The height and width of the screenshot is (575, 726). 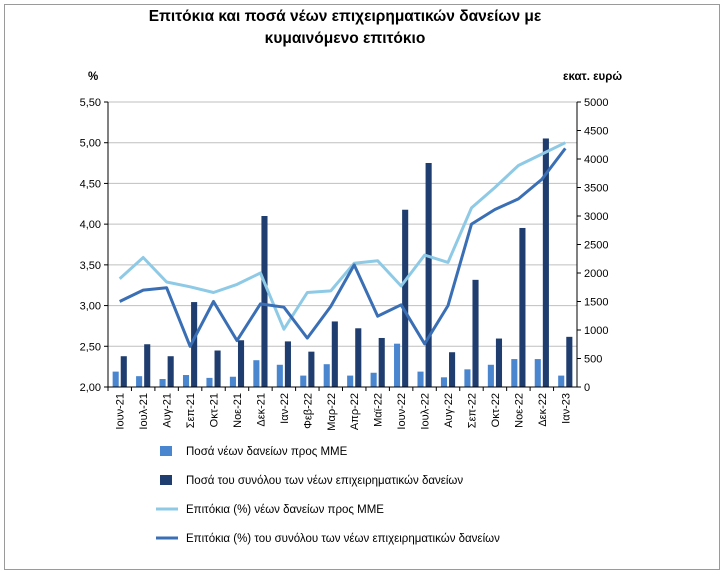 What do you see at coordinates (215, 410) in the screenshot?
I see `x-tick-label: Οκτ-21` at bounding box center [215, 410].